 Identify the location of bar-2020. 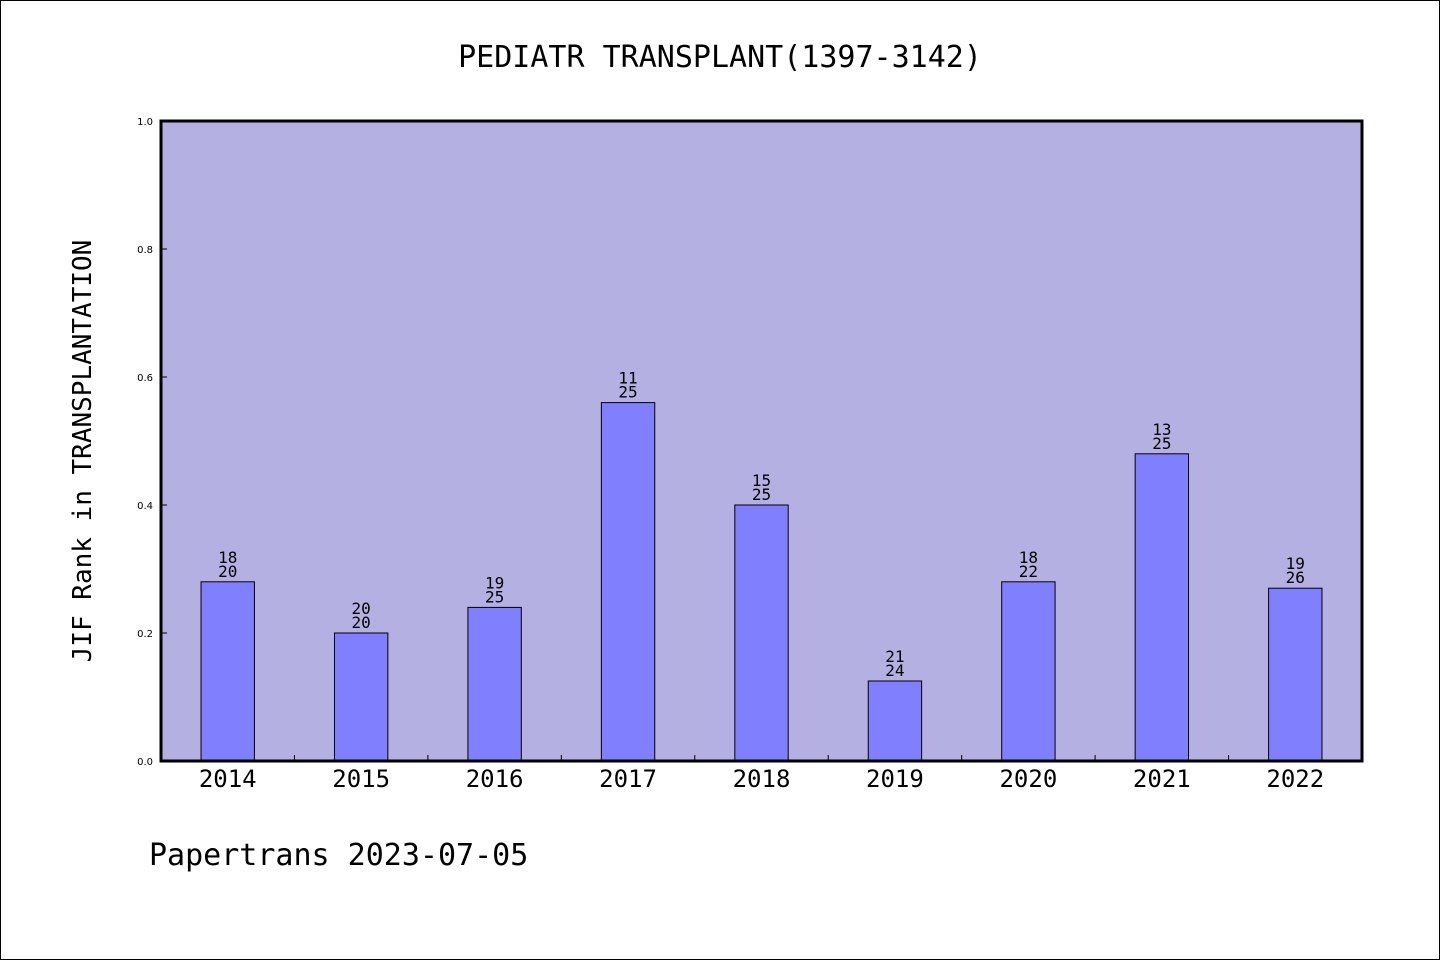
(1028, 671).